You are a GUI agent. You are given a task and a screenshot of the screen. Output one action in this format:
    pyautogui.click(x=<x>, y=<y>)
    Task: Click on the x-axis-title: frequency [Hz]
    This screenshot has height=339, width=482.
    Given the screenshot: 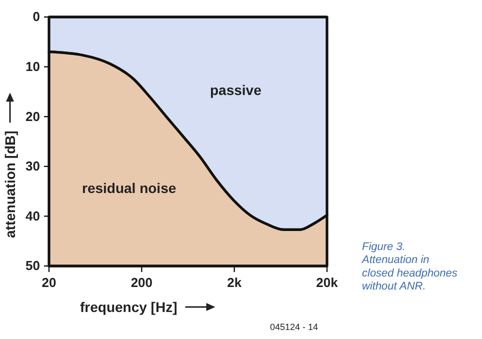 What is the action you would take?
    pyautogui.click(x=129, y=307)
    